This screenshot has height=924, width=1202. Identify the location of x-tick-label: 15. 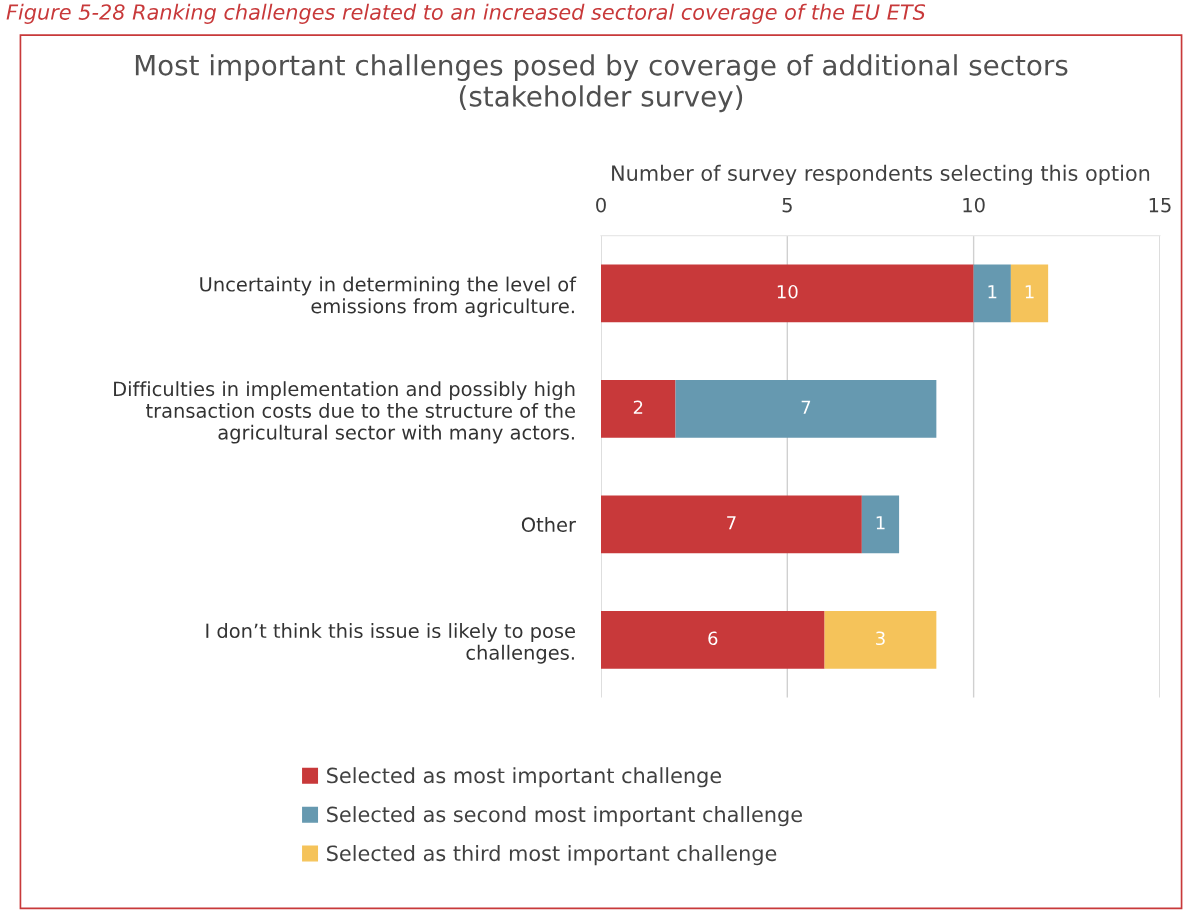
(1160, 205).